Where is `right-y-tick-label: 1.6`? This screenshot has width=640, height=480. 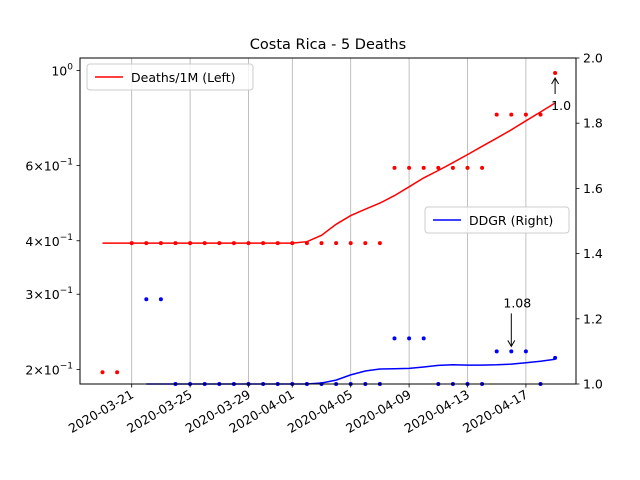 right-y-tick-label: 1.6 is located at coordinates (593, 188).